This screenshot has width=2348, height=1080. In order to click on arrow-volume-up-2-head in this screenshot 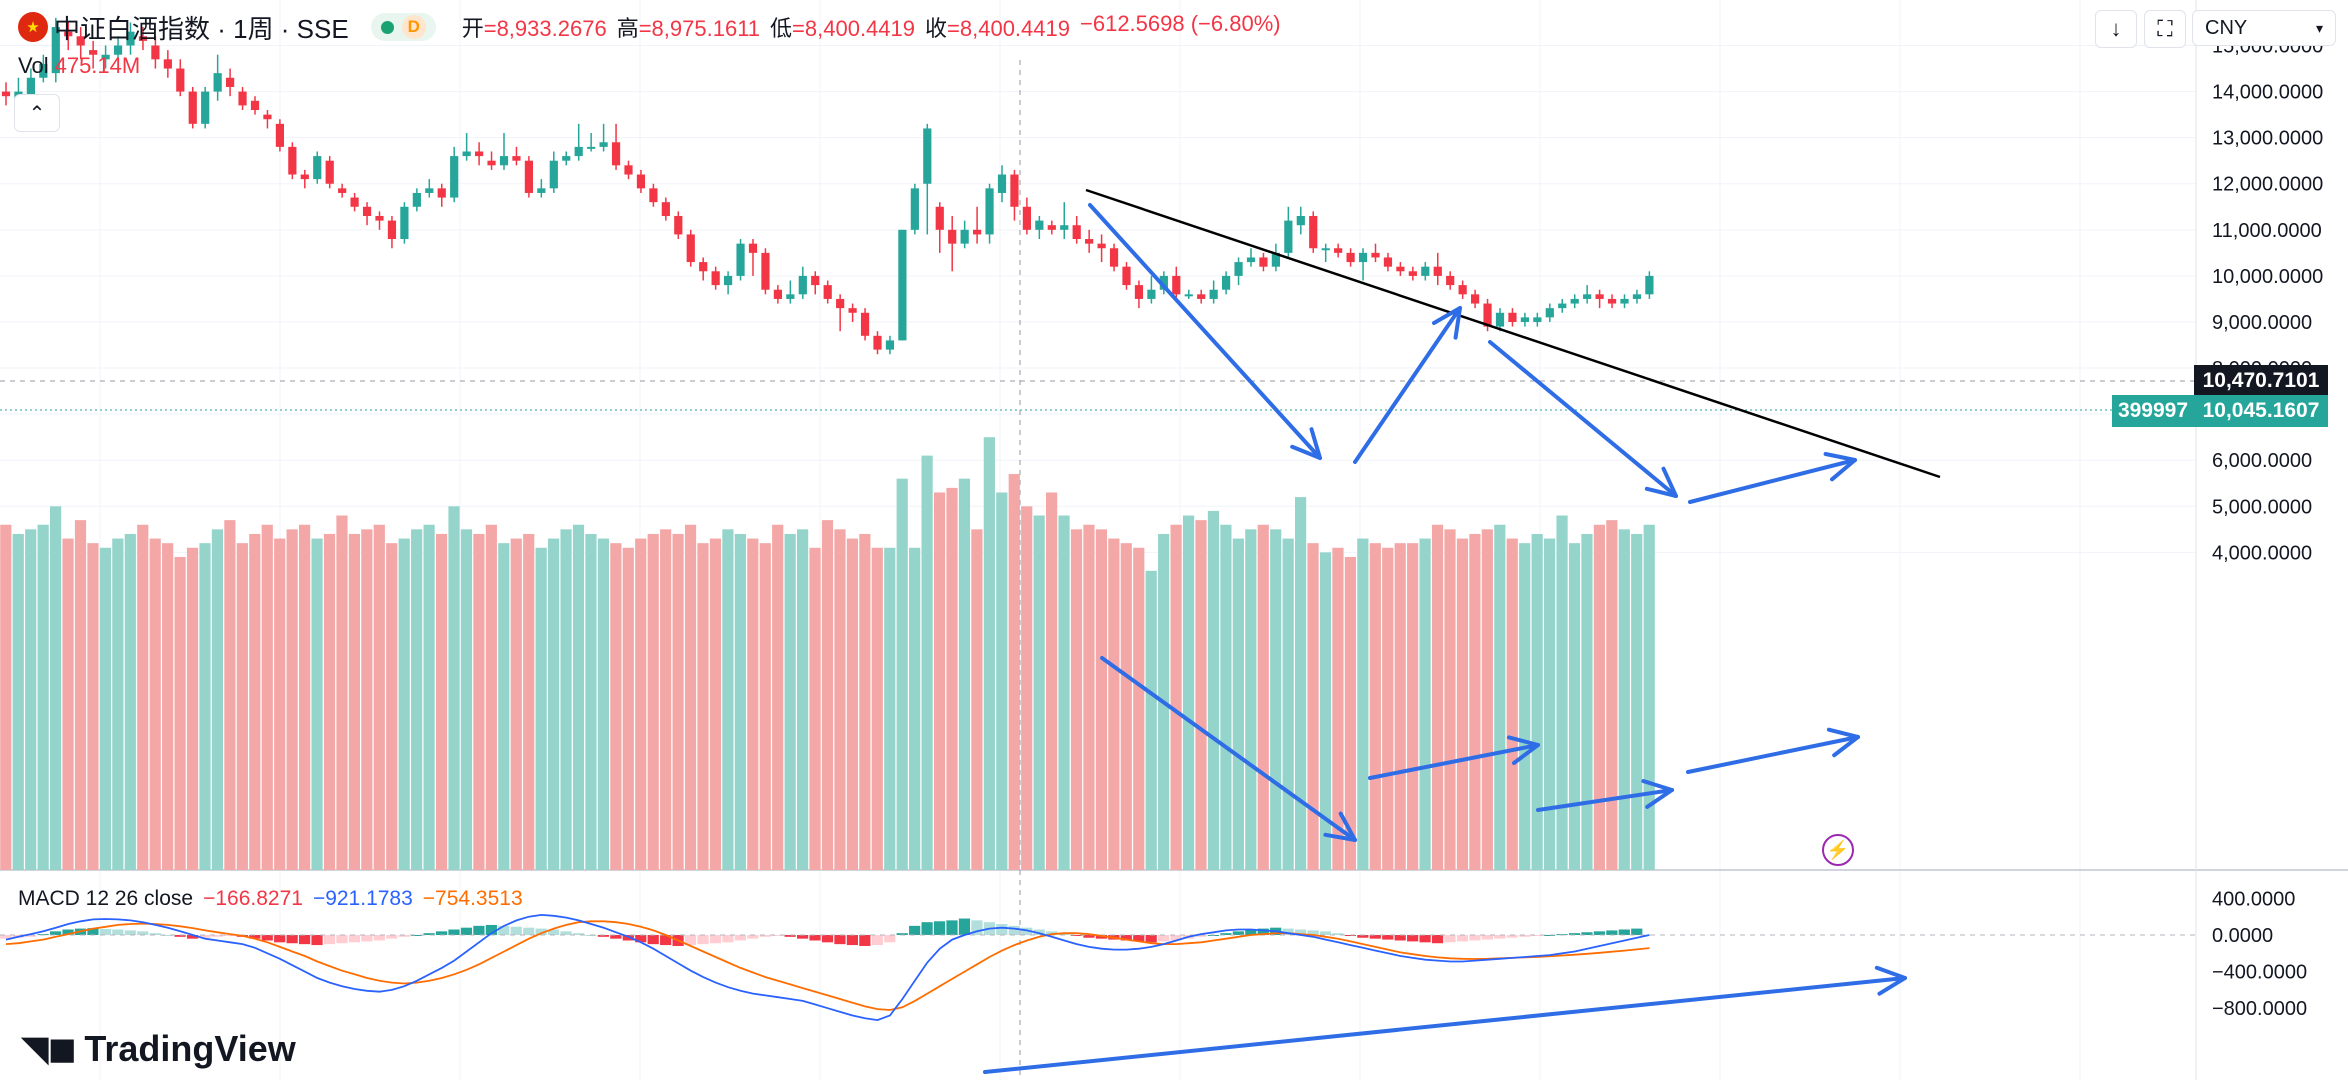, I will do `click(1657, 794)`.